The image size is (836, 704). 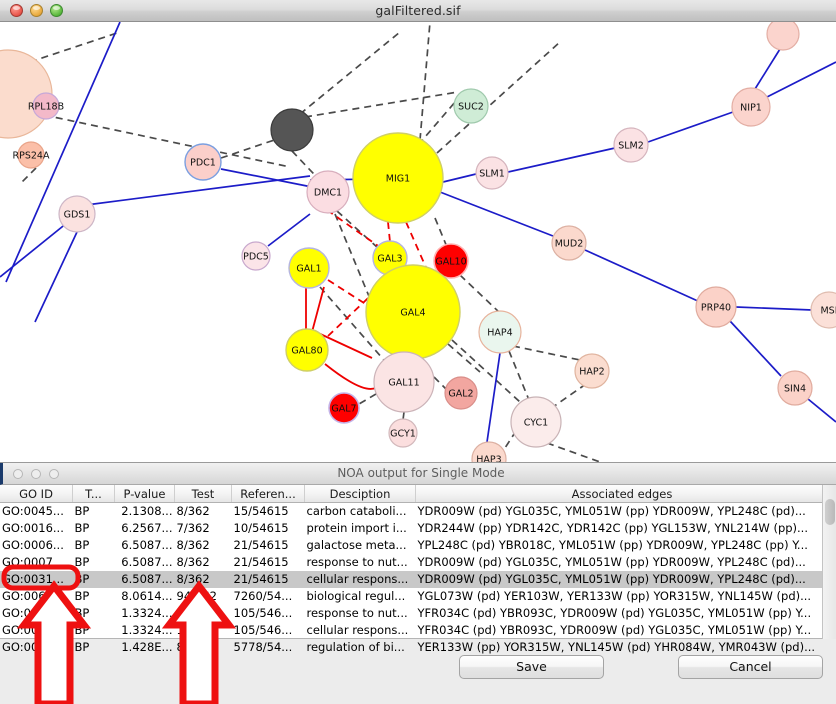 What do you see at coordinates (795, 388) in the screenshot?
I see `node-sin4: SIN4` at bounding box center [795, 388].